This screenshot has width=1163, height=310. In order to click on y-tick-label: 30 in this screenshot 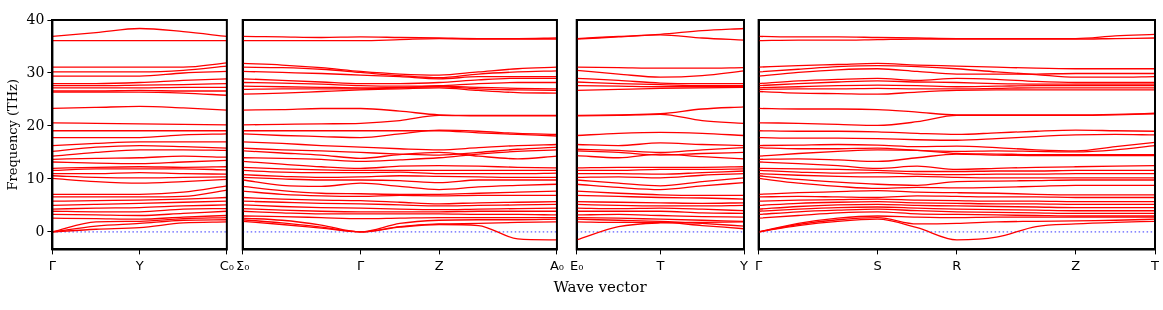, I will do `click(35, 71)`.